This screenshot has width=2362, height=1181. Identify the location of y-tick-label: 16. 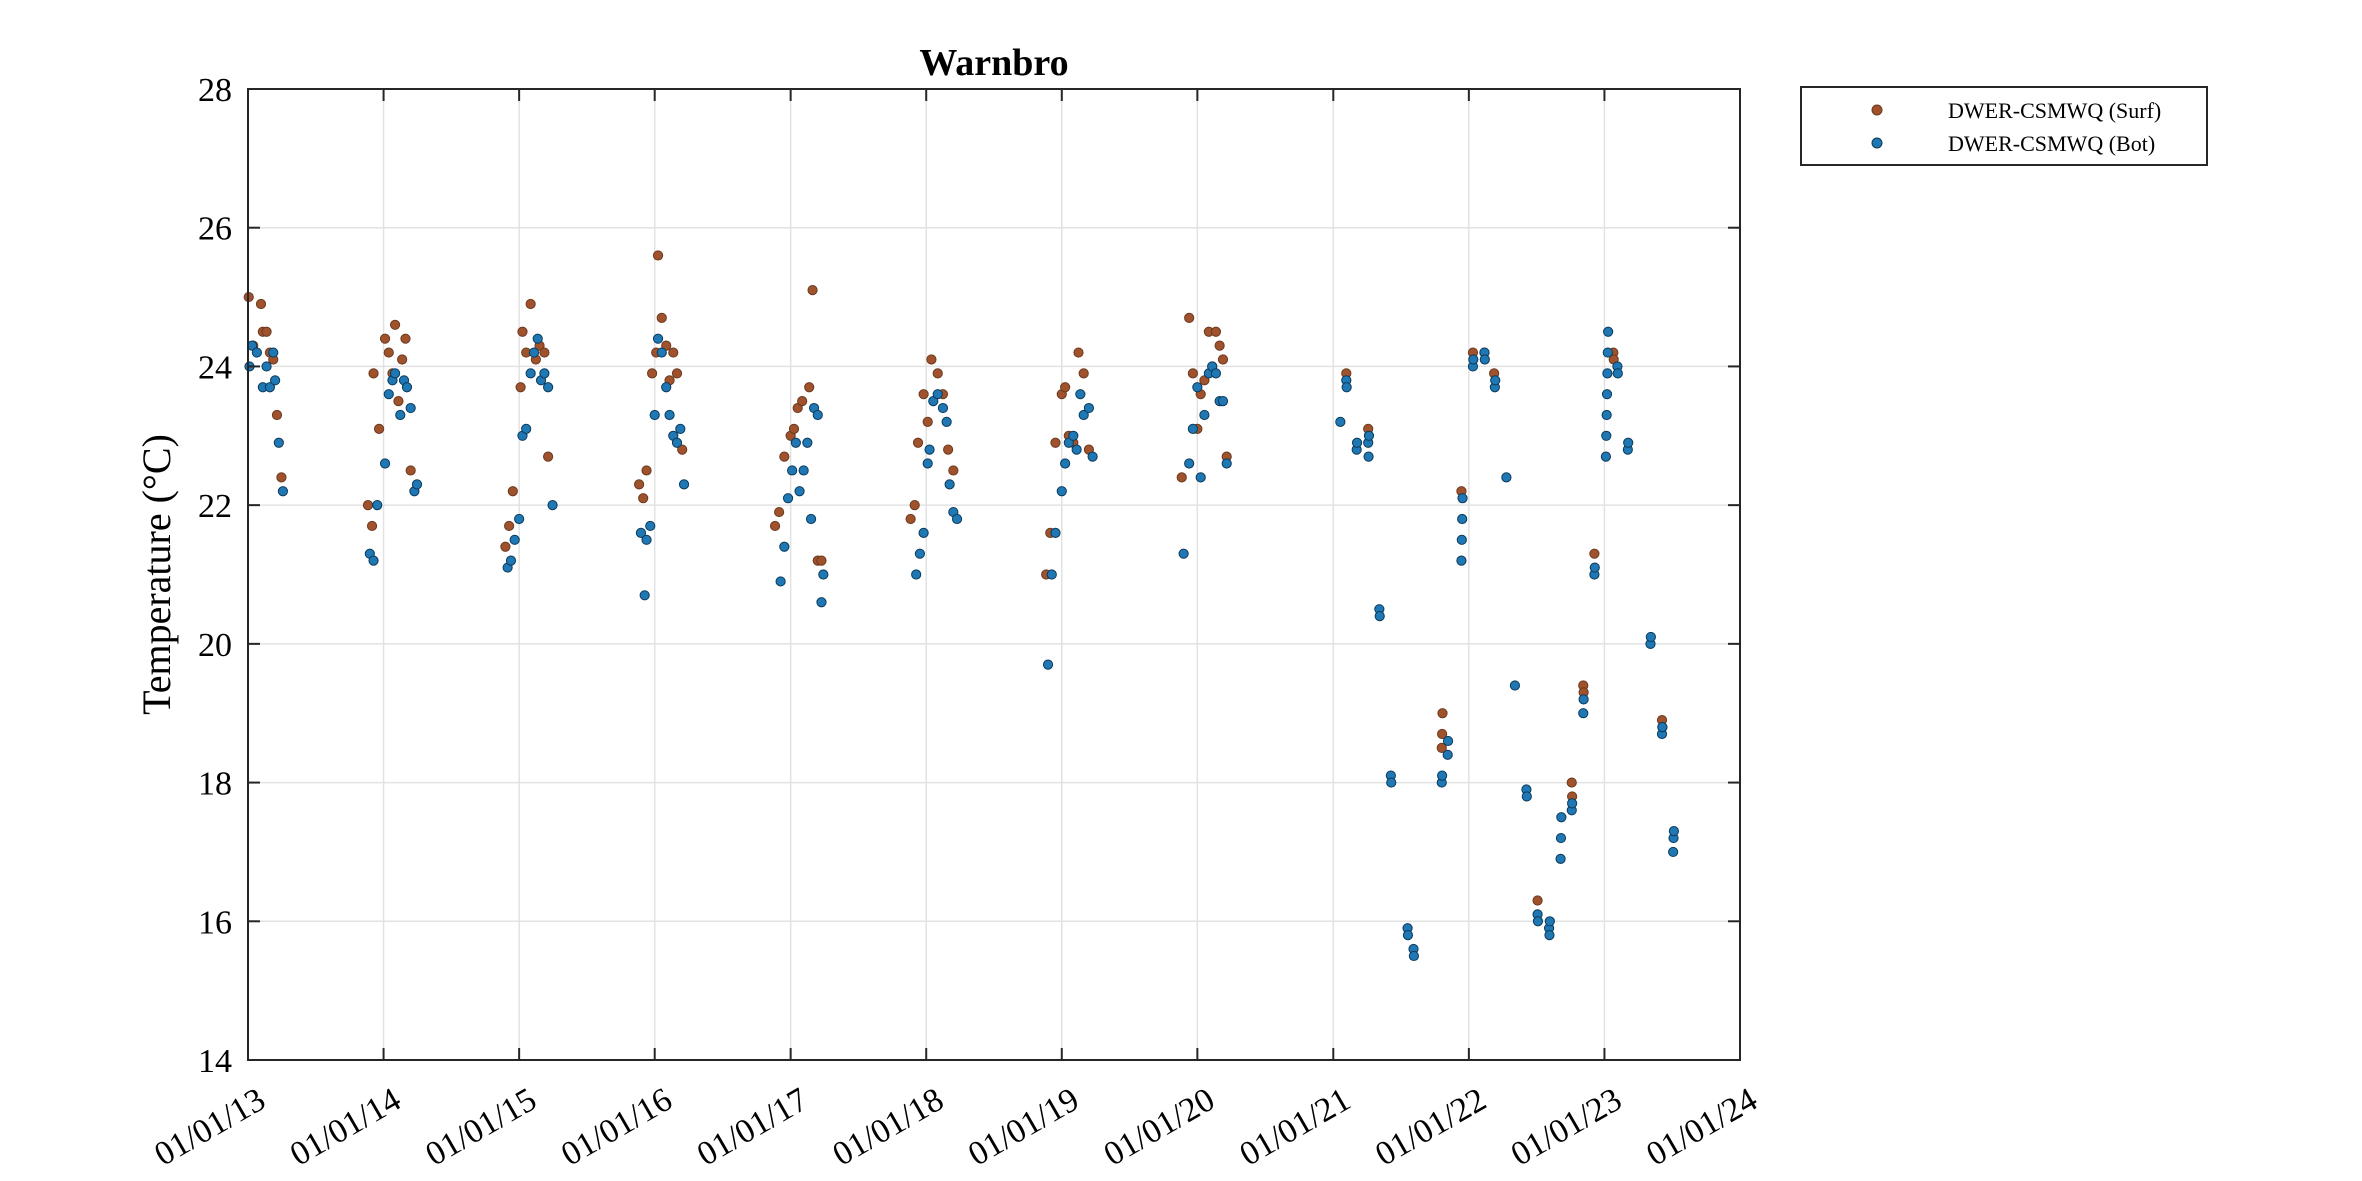
(215, 922).